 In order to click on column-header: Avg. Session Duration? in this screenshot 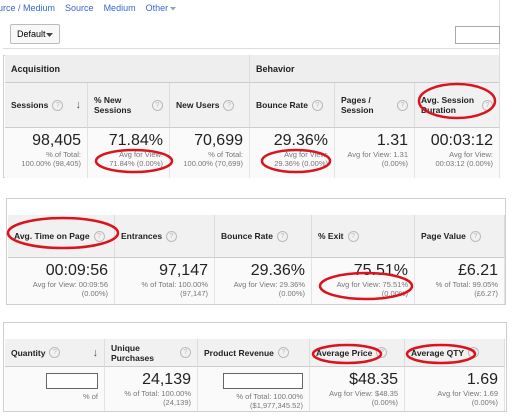, I will do `click(457, 105)`.